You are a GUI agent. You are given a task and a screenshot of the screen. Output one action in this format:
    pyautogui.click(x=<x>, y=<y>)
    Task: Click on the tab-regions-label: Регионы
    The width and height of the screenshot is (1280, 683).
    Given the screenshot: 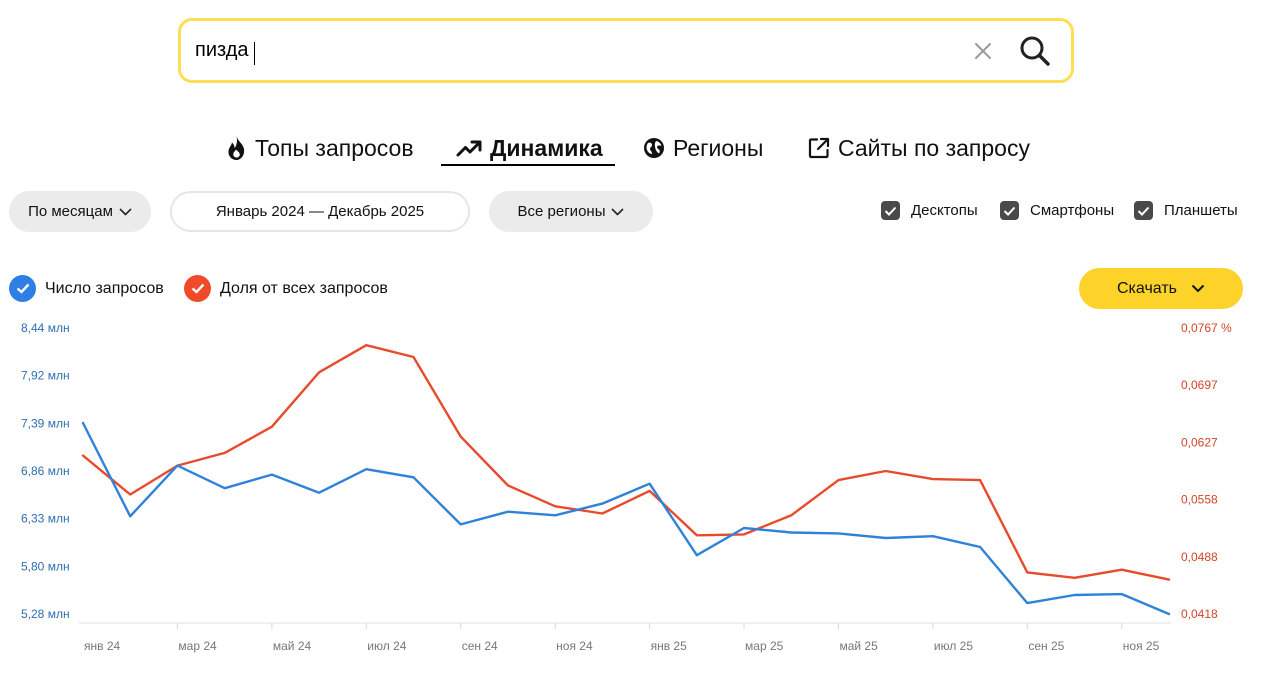 What is the action you would take?
    pyautogui.click(x=718, y=147)
    